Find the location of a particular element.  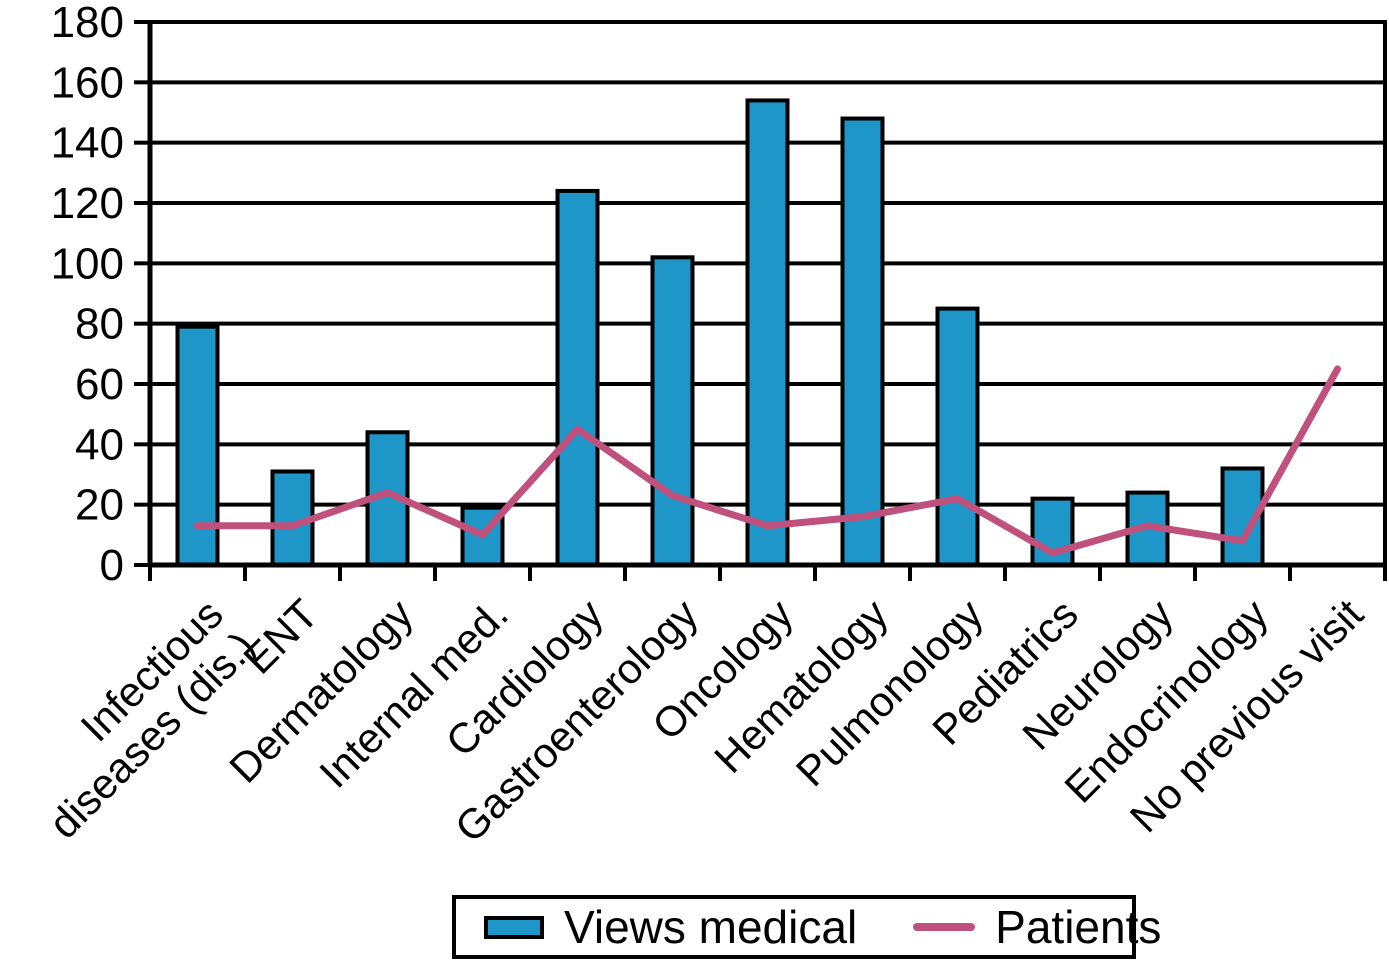

y-axis-label: 160 is located at coordinates (87, 82).